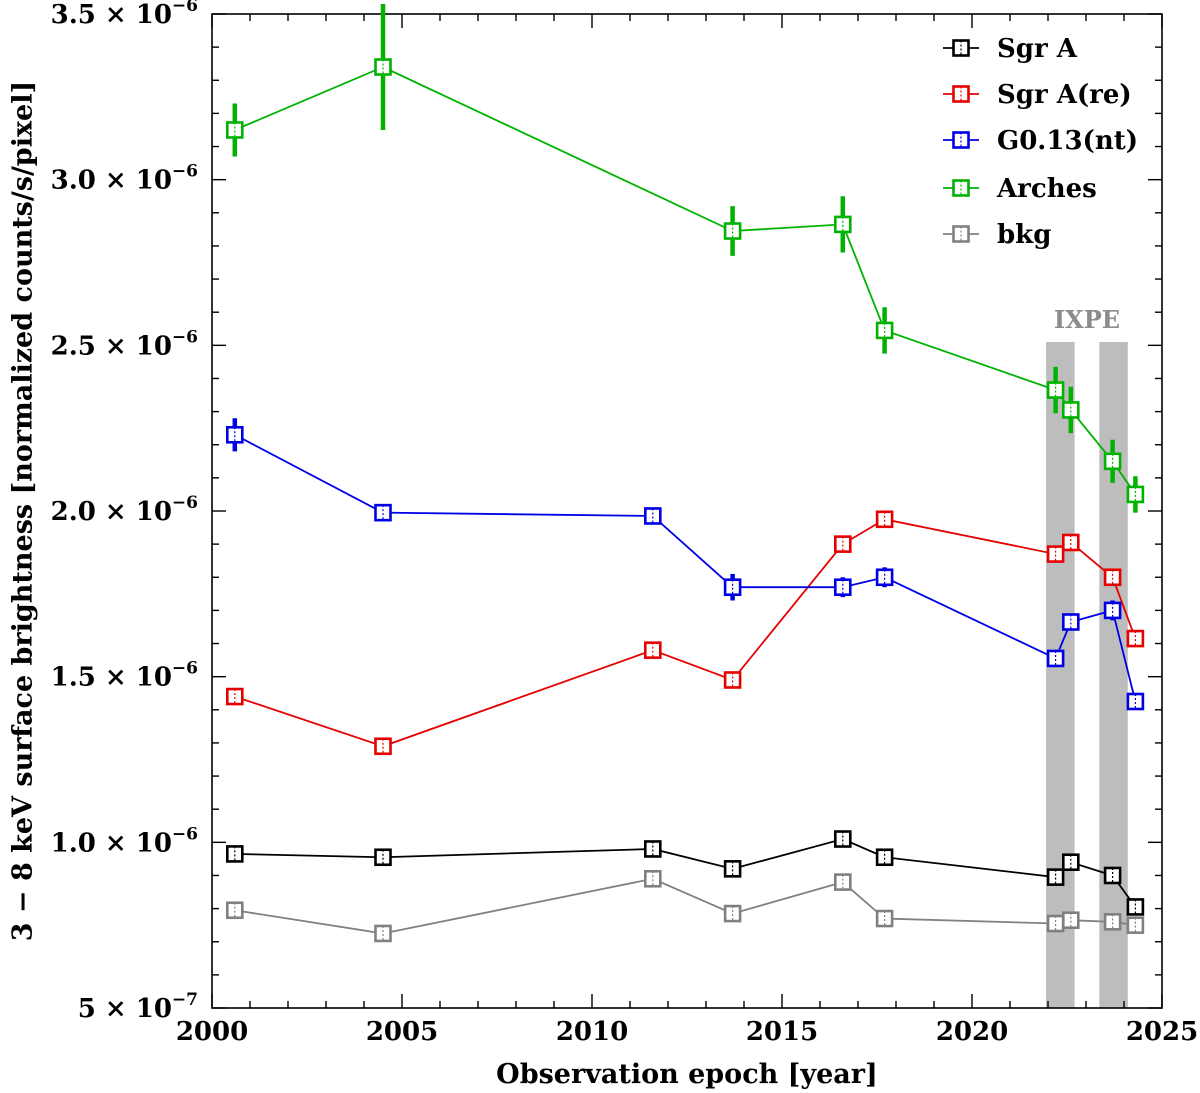  I want to click on ixpe-label: IXPE, so click(1087, 319).